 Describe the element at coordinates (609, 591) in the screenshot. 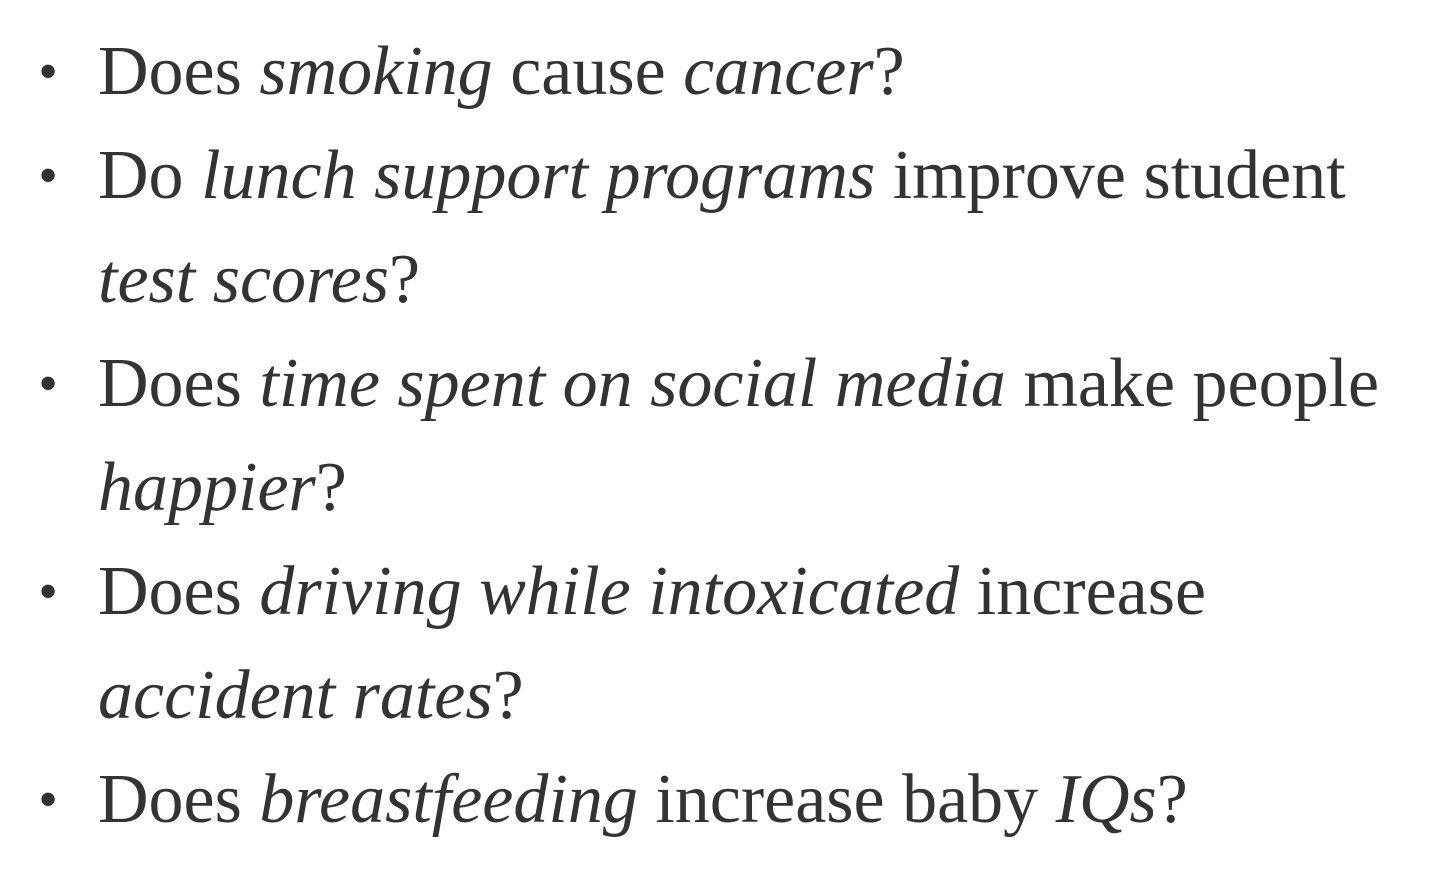

I see `text-segment-italic: driving while intoxicated` at that location.